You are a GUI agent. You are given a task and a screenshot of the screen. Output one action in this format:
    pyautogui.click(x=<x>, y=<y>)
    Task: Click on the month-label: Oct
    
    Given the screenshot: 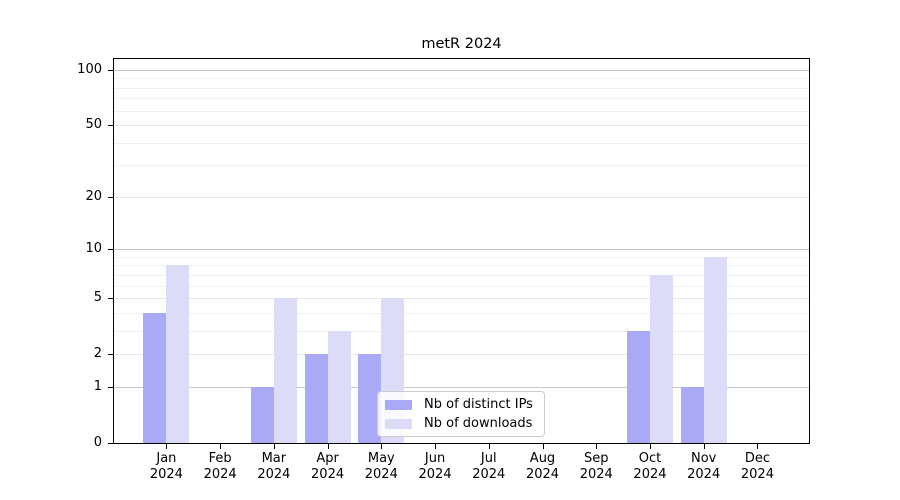 What is the action you would take?
    pyautogui.click(x=650, y=458)
    